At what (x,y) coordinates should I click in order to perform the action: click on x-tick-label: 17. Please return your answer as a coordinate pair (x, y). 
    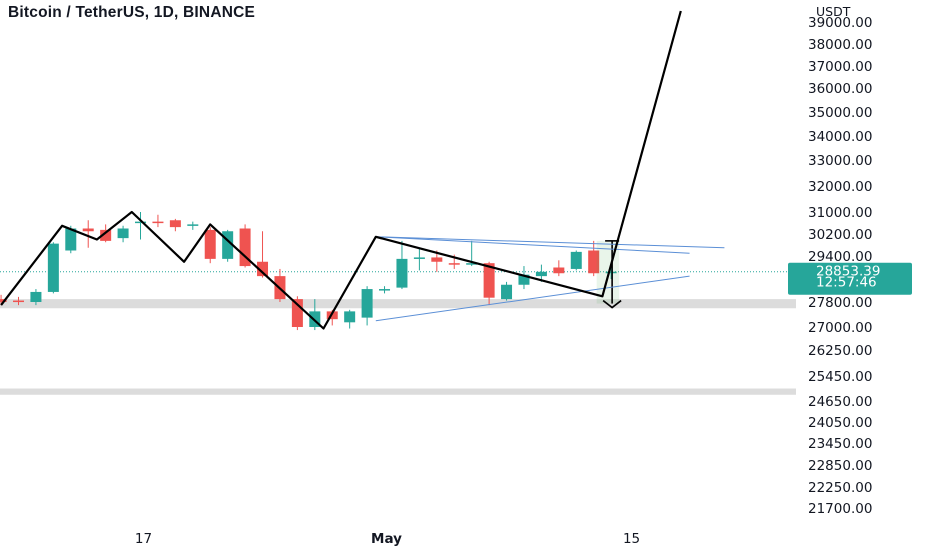
    Looking at the image, I should click on (143, 539).